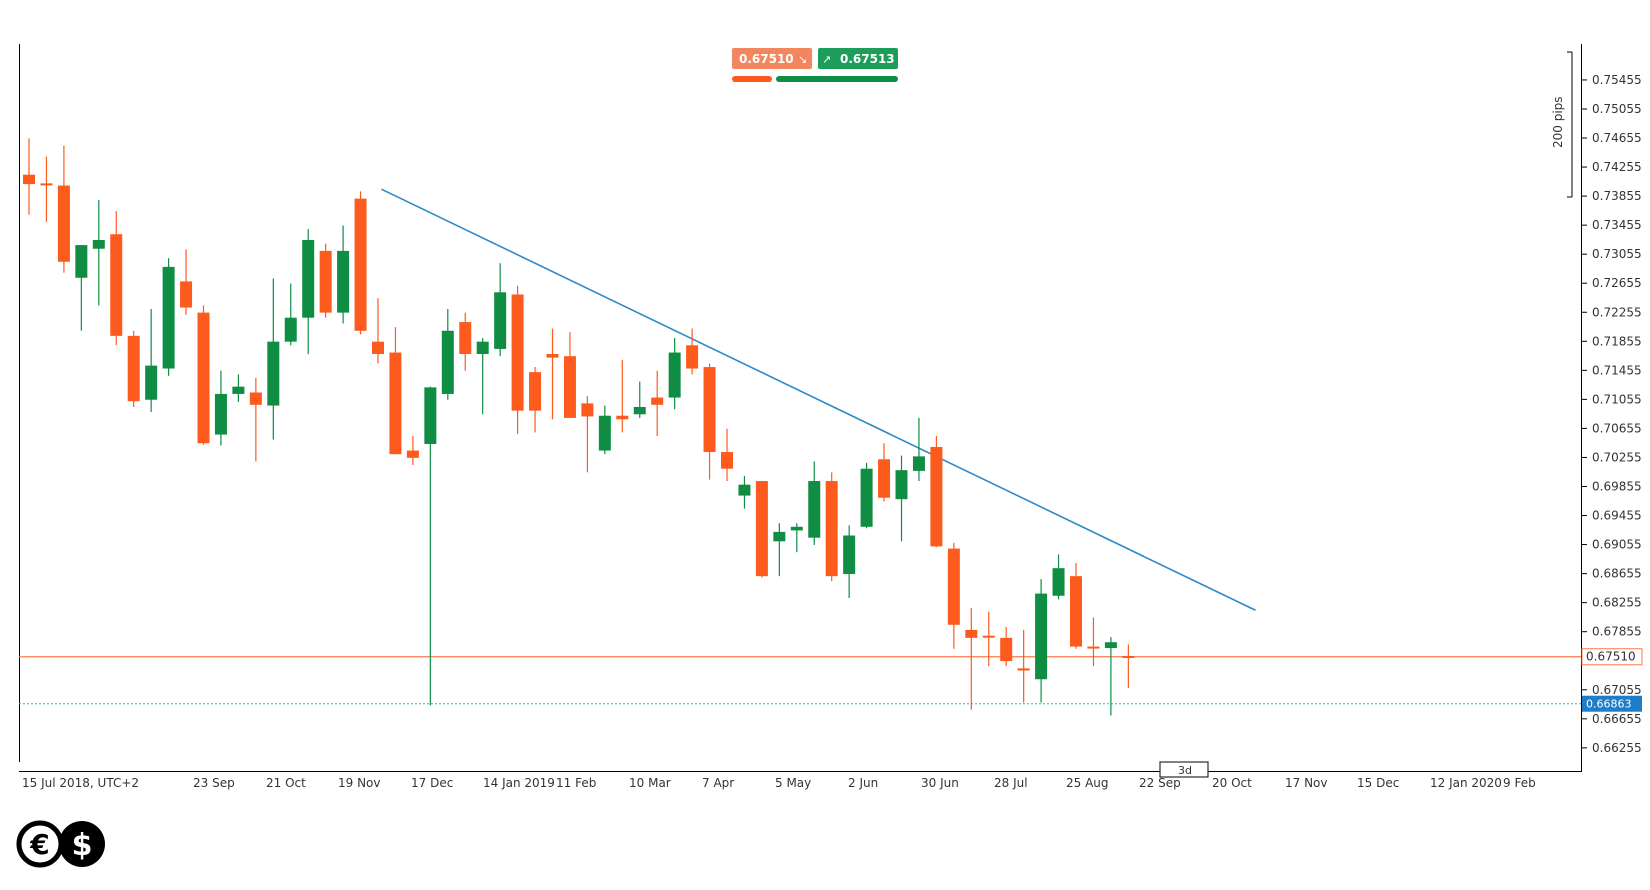 The width and height of the screenshot is (1650, 890). What do you see at coordinates (1617, 545) in the screenshot?
I see `price-tick-label: 0.69055` at bounding box center [1617, 545].